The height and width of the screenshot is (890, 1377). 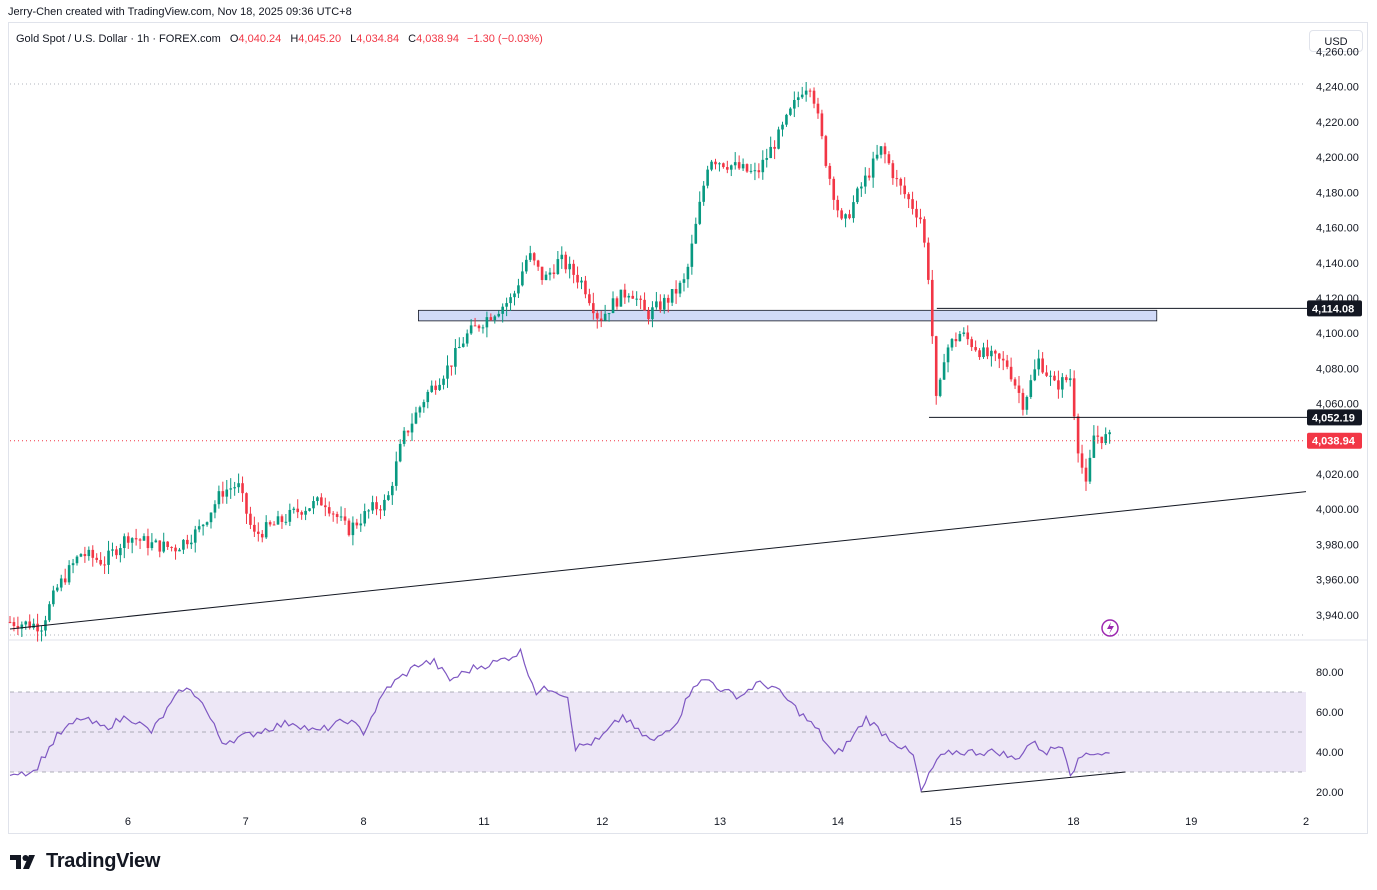 I want to click on price-axis-tick: 3,980.00, so click(x=1337, y=545).